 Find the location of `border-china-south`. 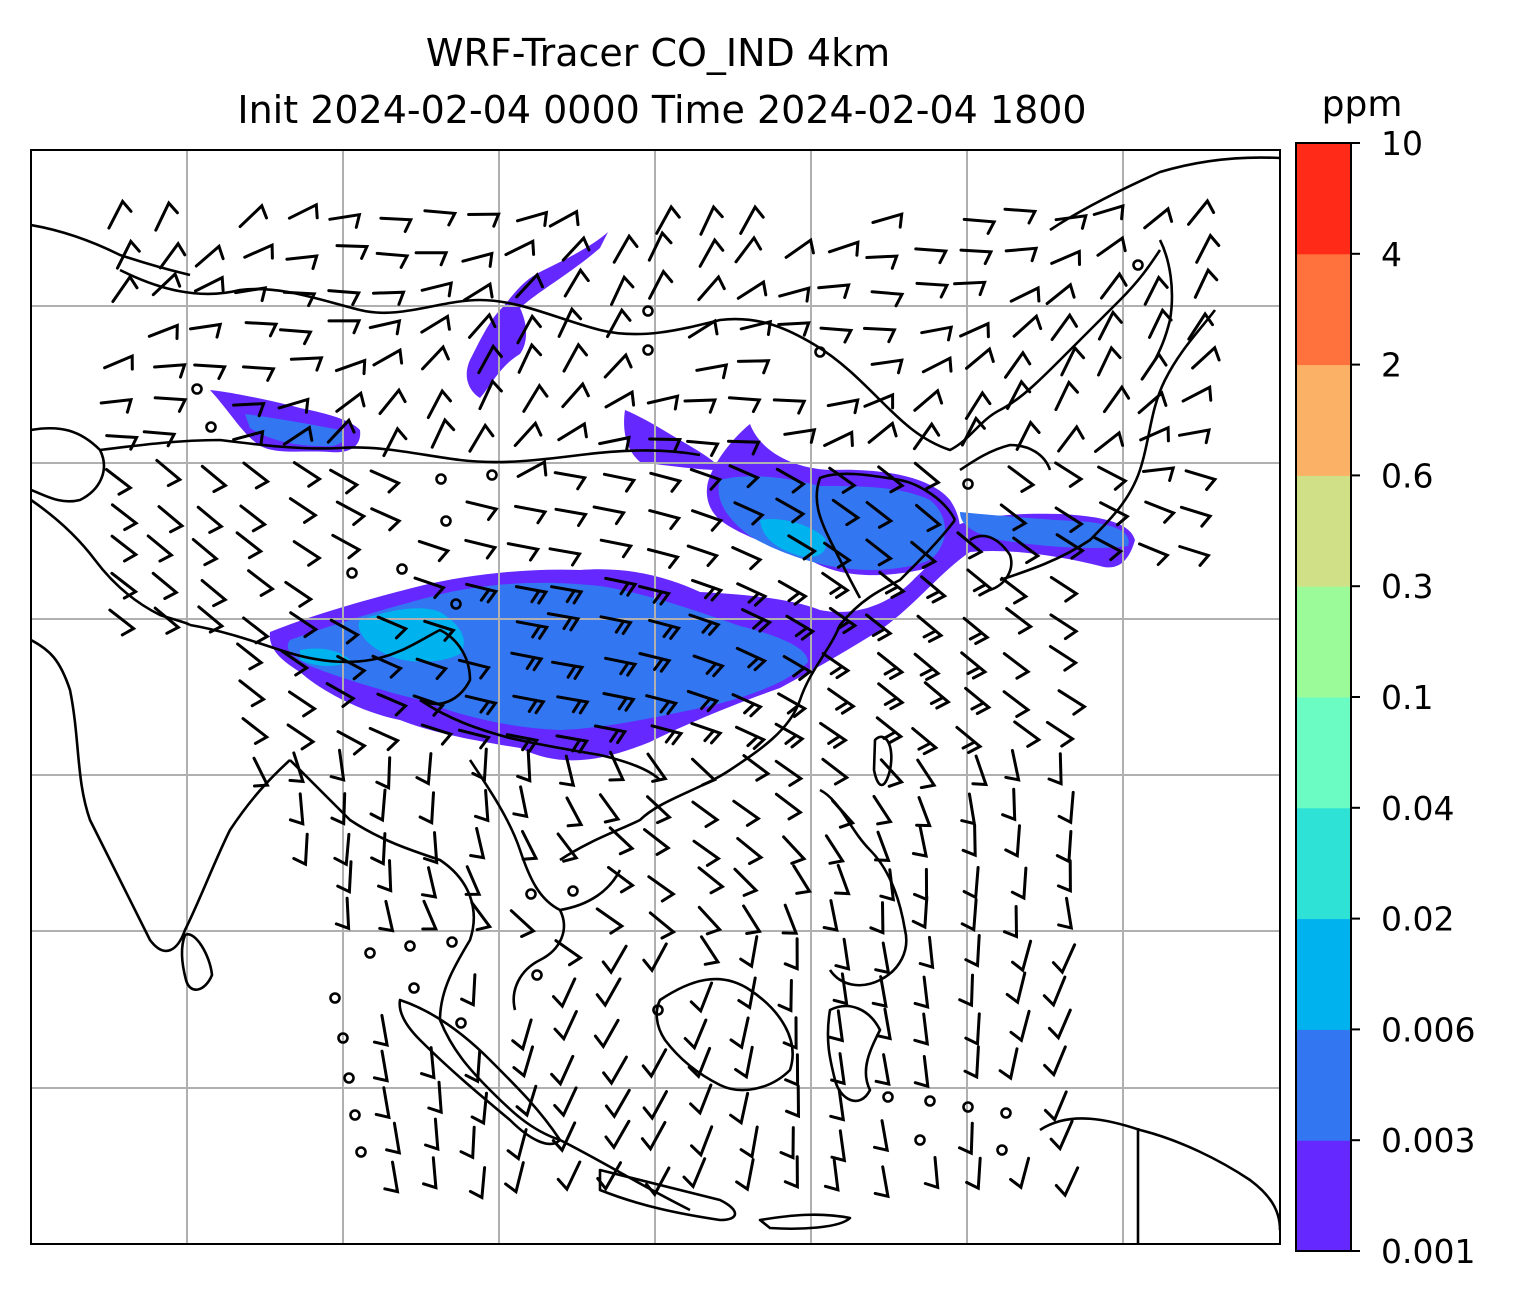

border-china-south is located at coordinates (540, 739).